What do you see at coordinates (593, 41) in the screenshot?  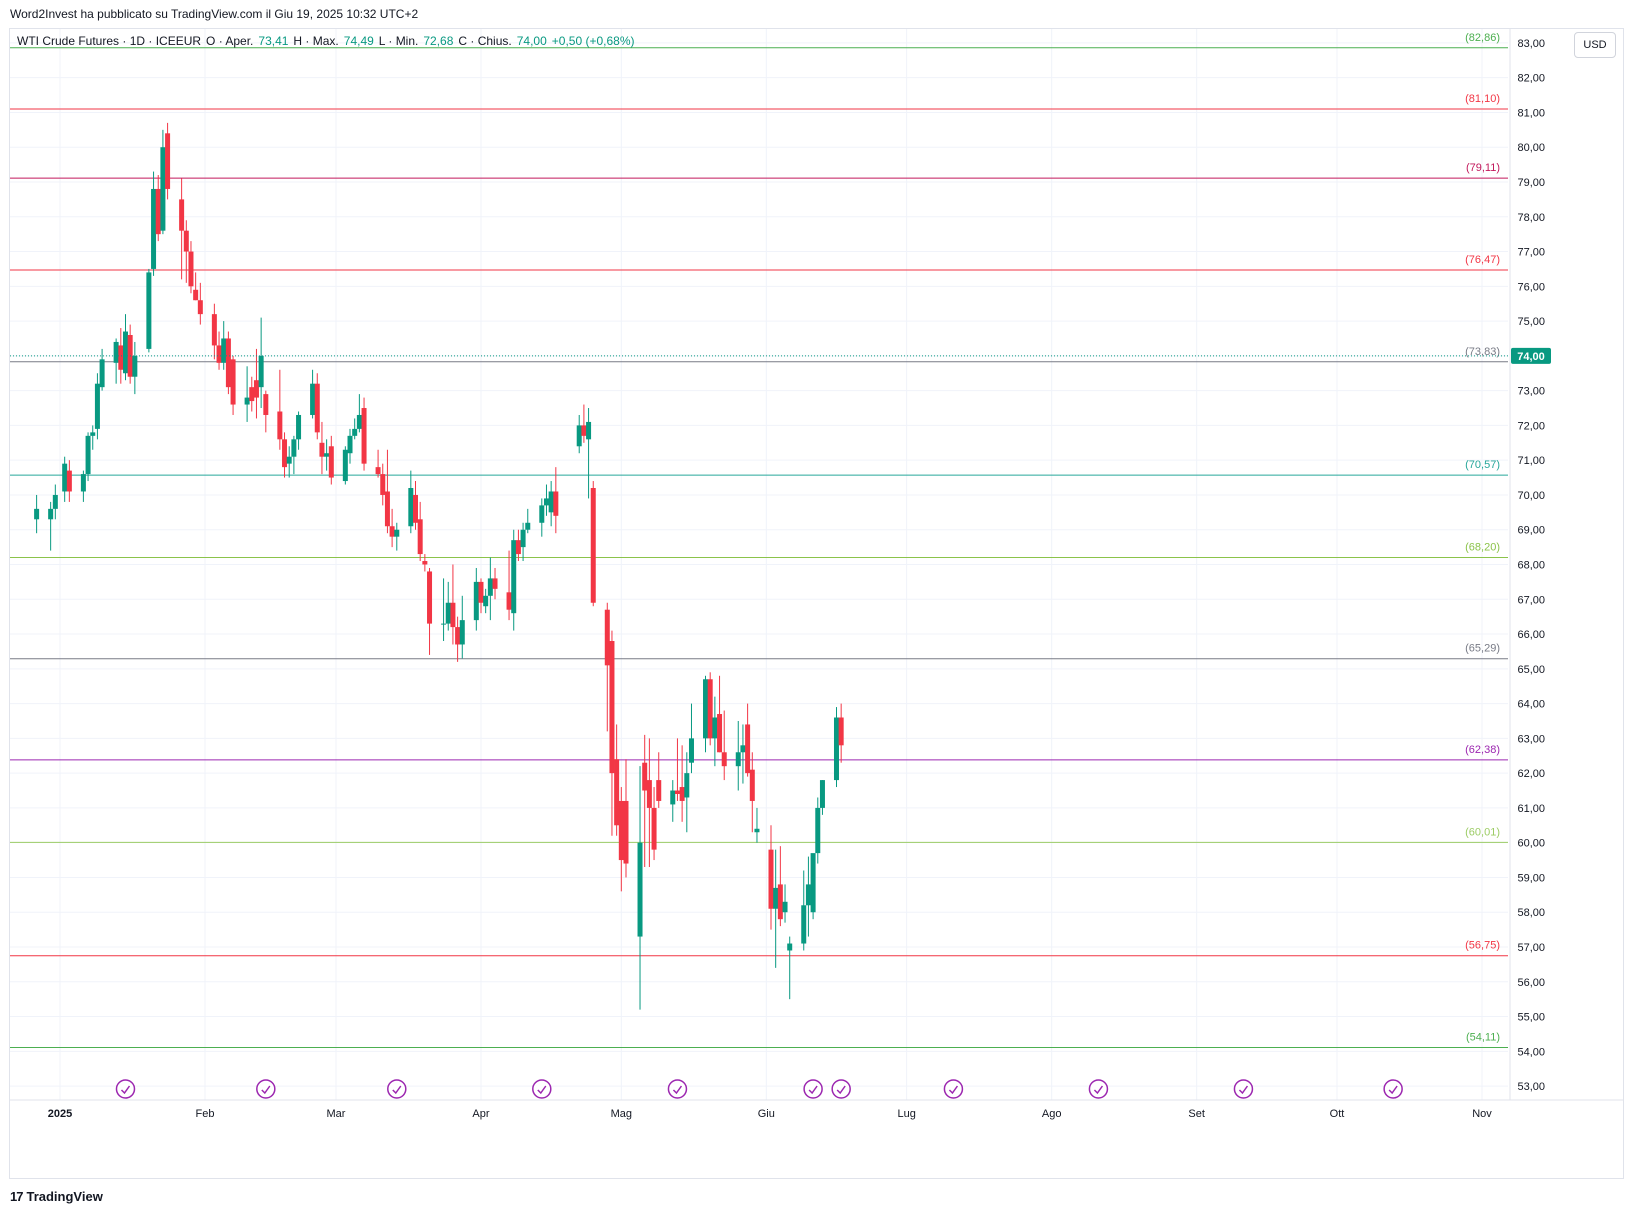 I see `legend-change-value: +0,50 (+0,68%)` at bounding box center [593, 41].